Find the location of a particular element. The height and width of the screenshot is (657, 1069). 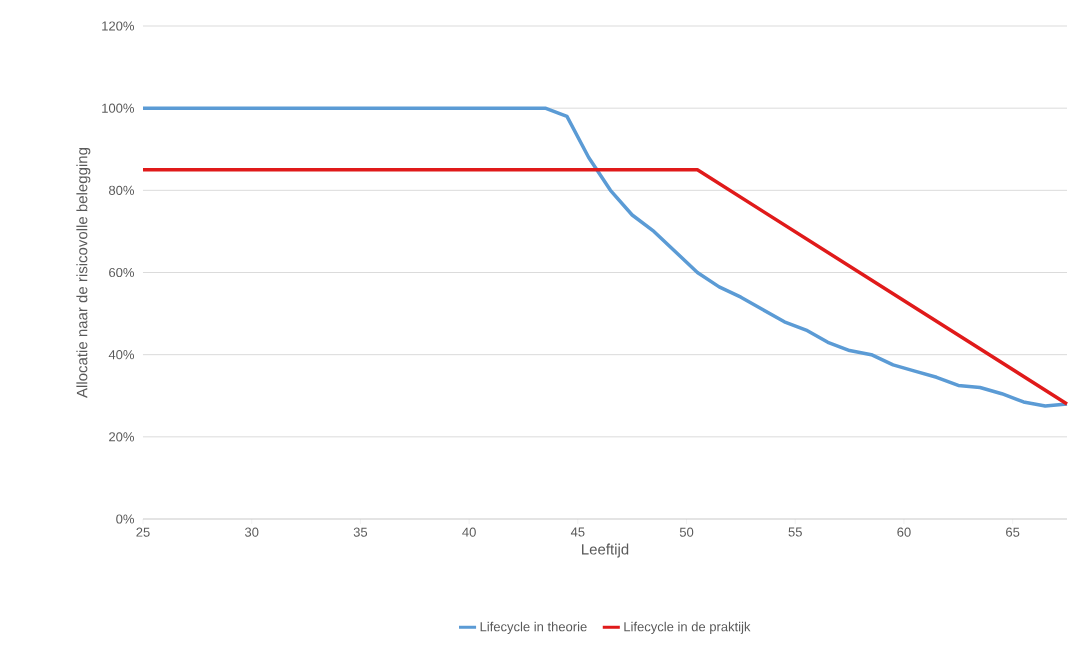

y-tick-label: 20% is located at coordinates (122, 437).